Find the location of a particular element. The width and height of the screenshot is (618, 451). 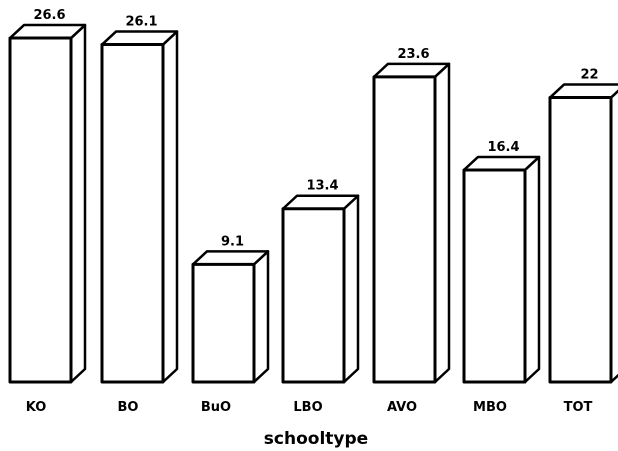

bar-bo is located at coordinates (139, 207).